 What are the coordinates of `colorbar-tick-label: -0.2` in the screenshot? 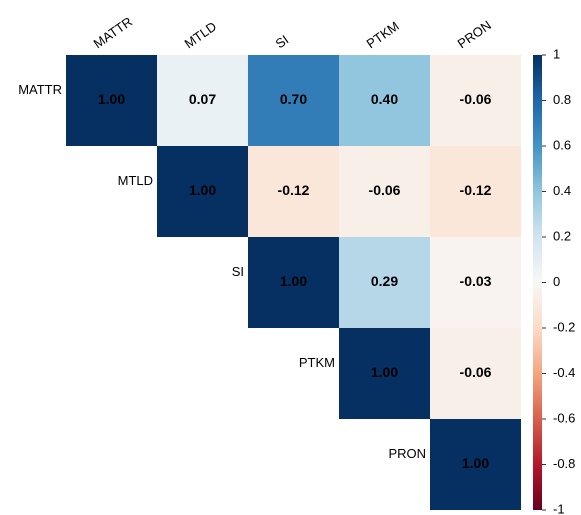 It's located at (564, 326).